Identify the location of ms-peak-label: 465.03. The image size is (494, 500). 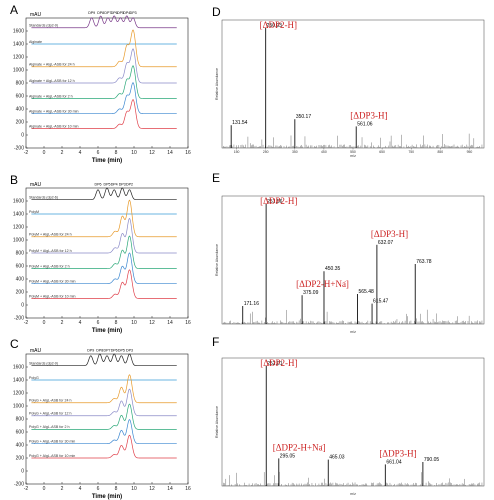
(337, 458).